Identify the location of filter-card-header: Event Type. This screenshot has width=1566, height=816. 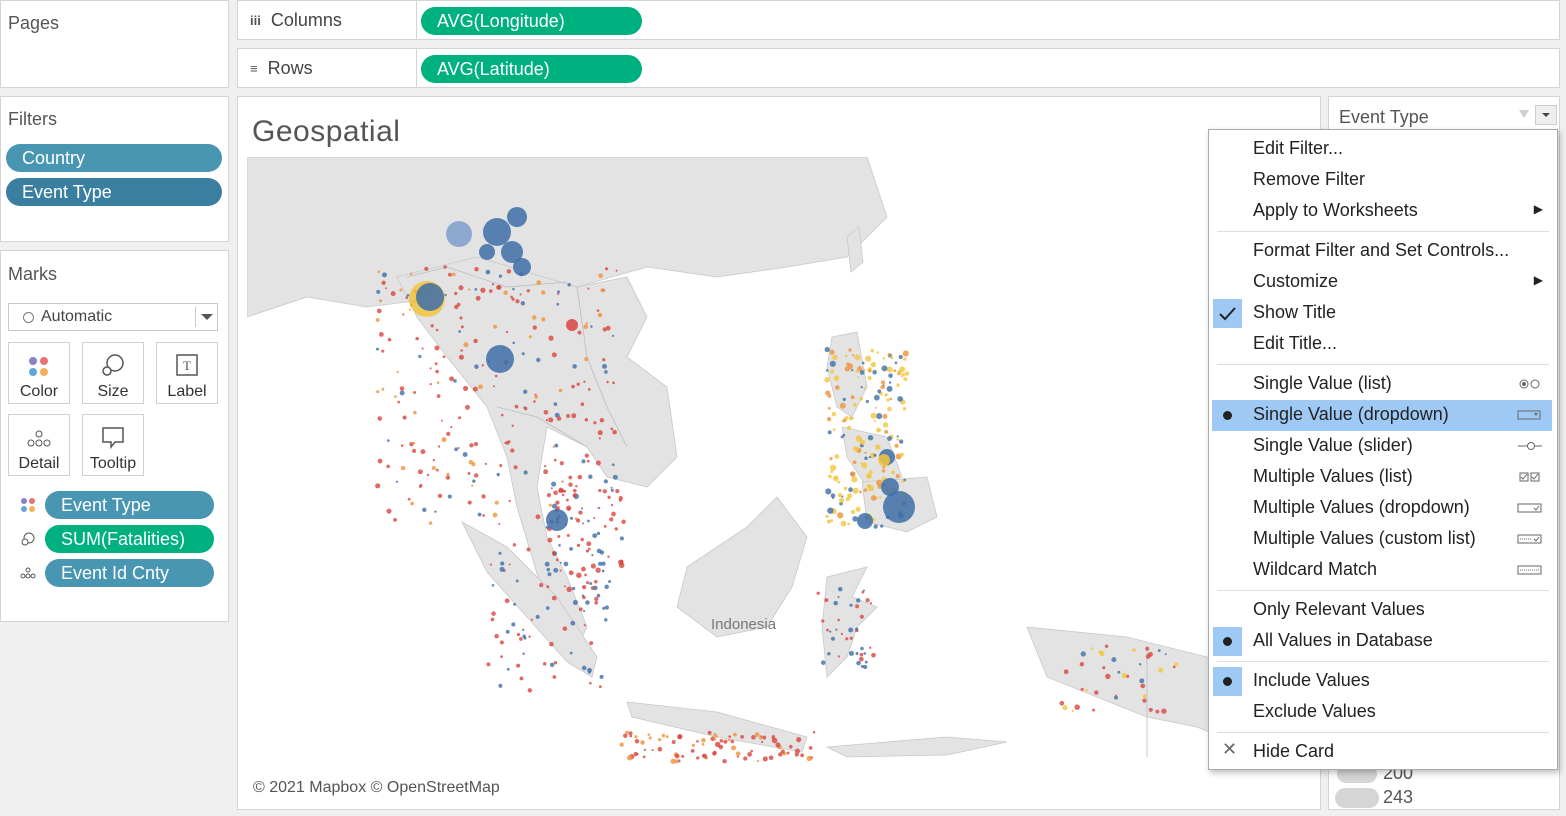
(1444, 114).